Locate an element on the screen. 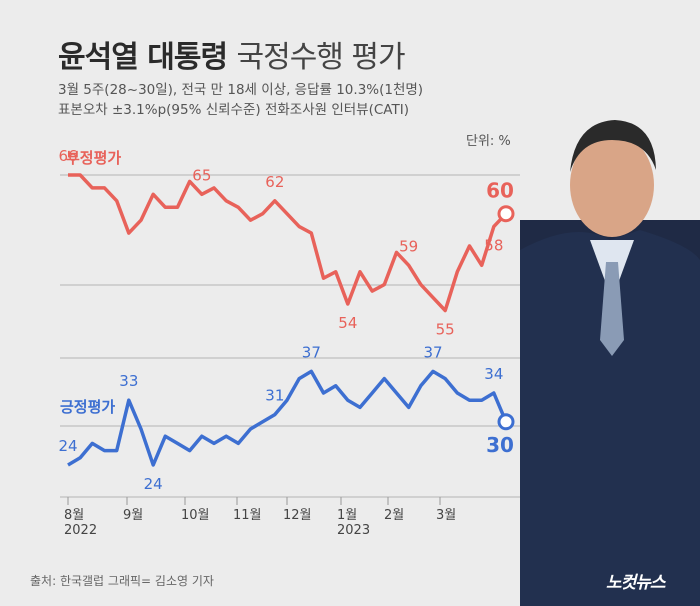 This screenshot has width=700, height=606. positive-series-name: 긍정평가 is located at coordinates (87, 407).